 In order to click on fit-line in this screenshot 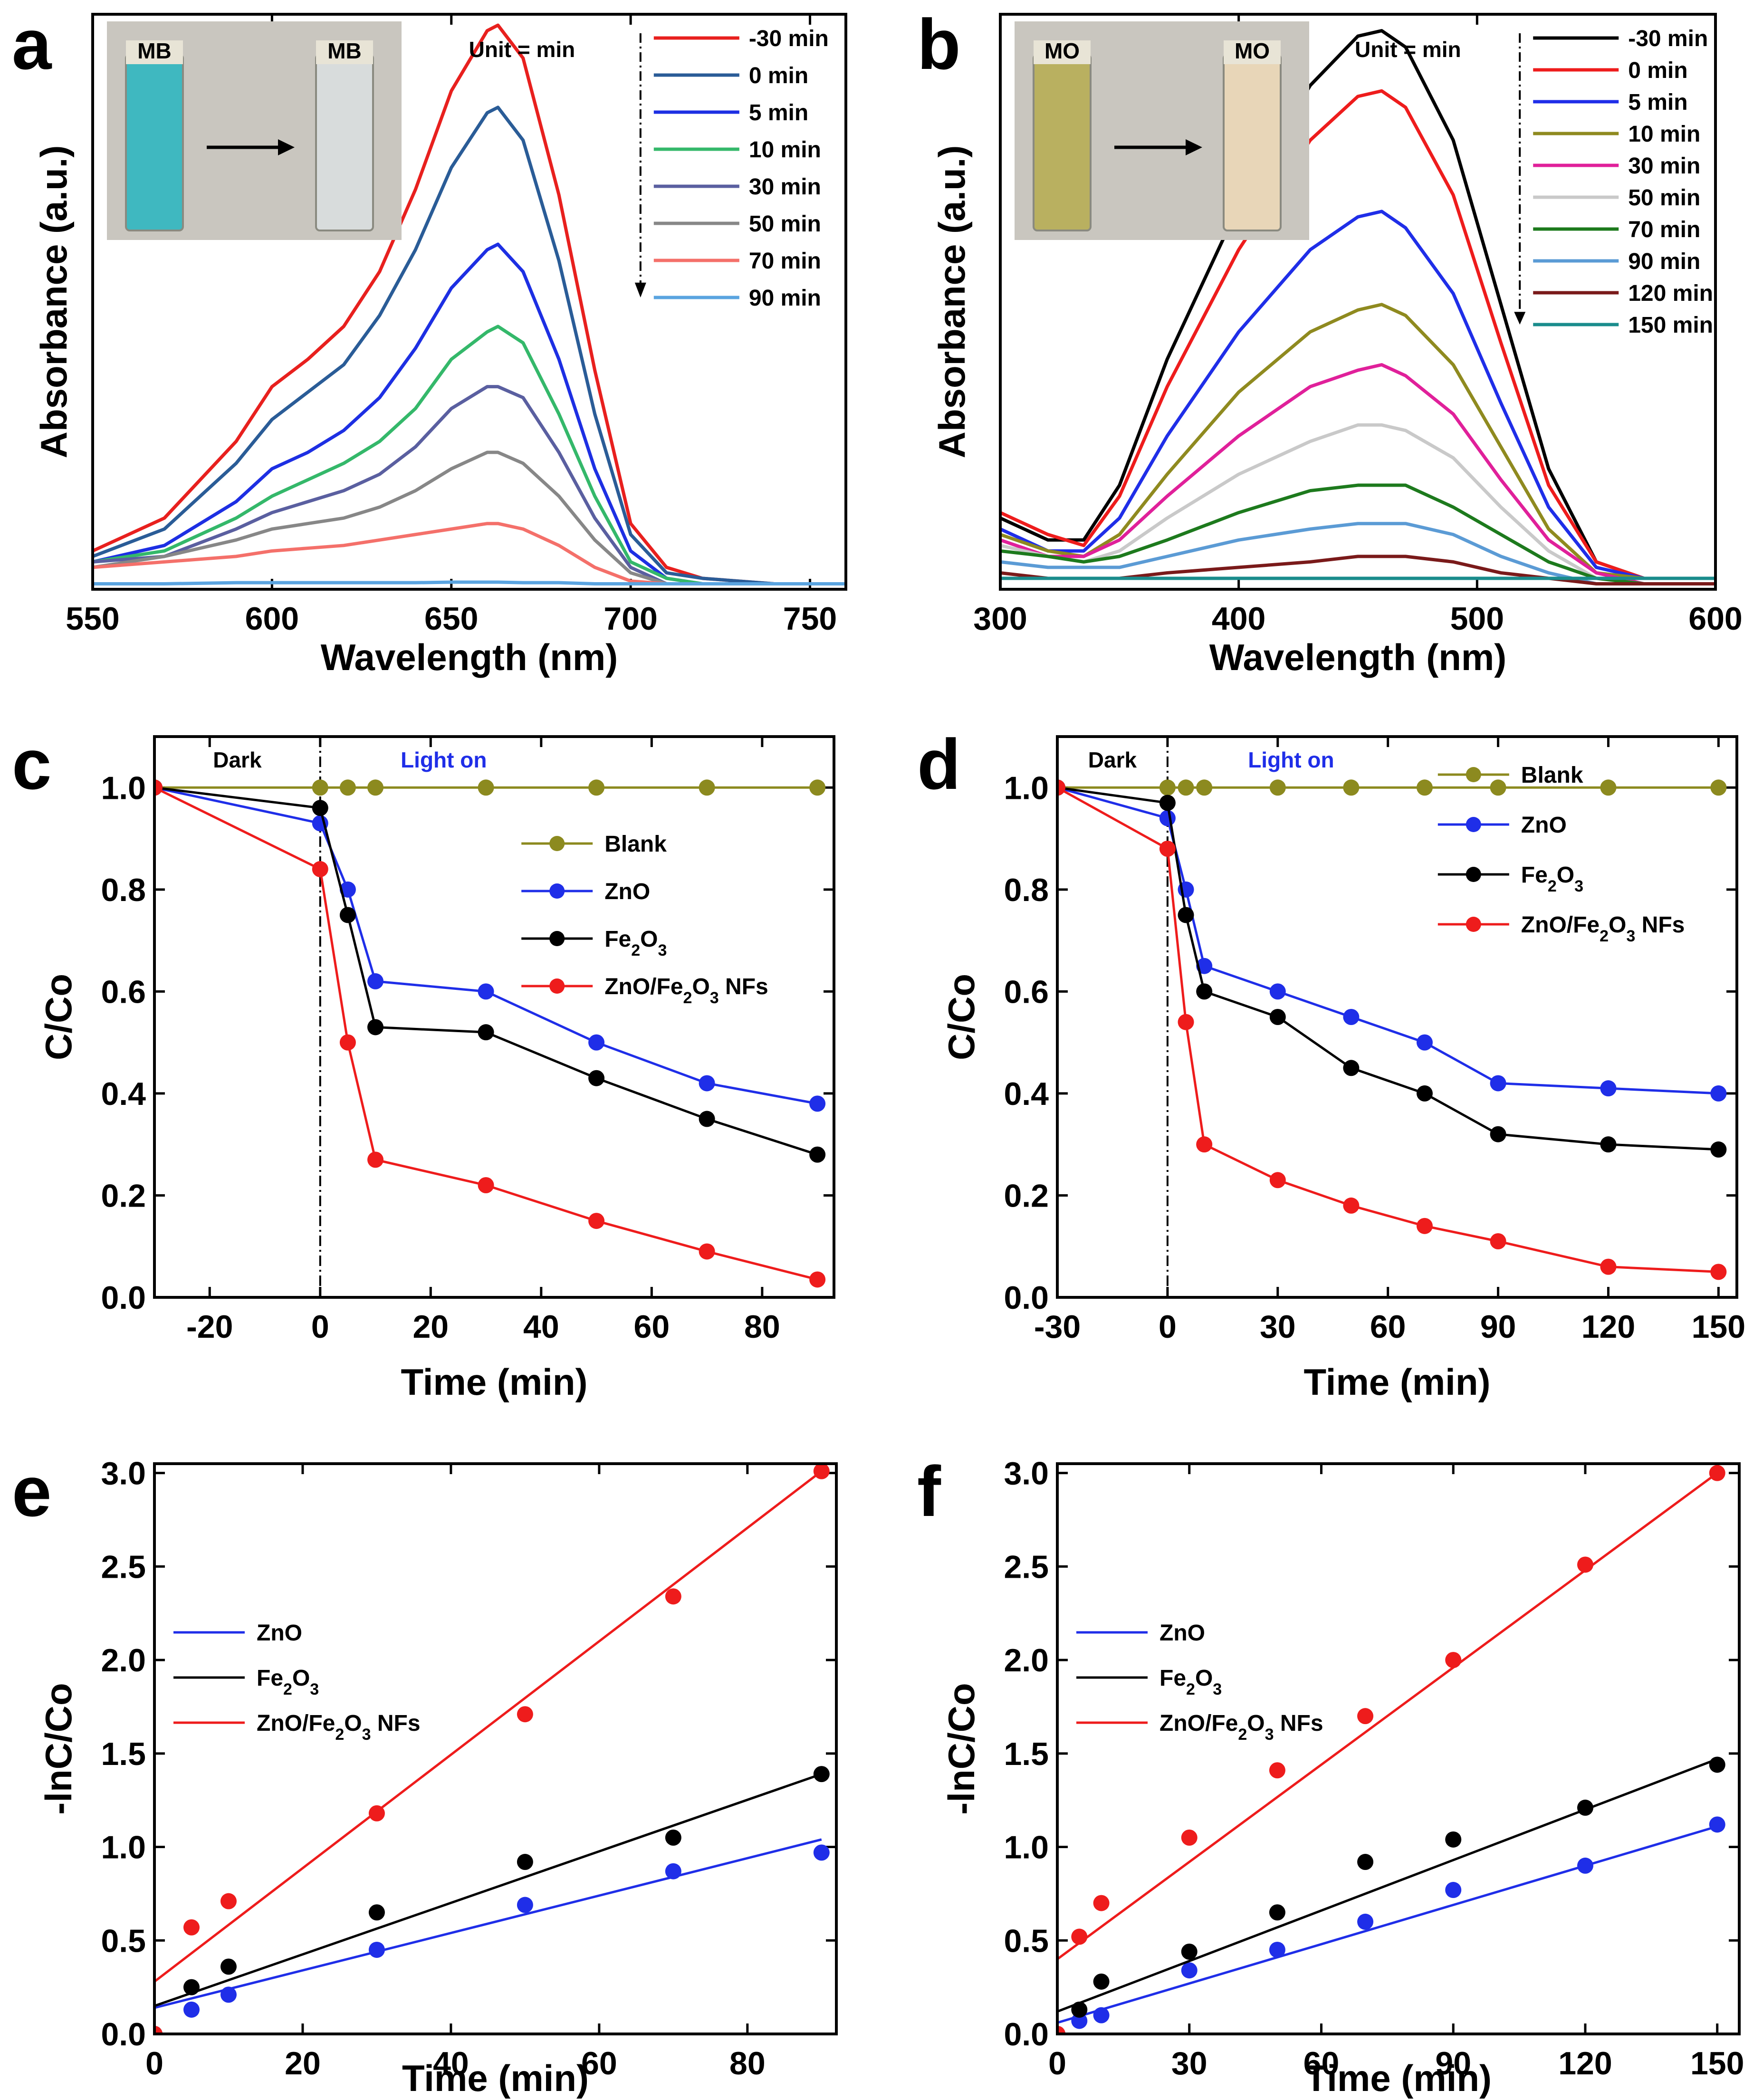, I will do `click(488, 1890)`.